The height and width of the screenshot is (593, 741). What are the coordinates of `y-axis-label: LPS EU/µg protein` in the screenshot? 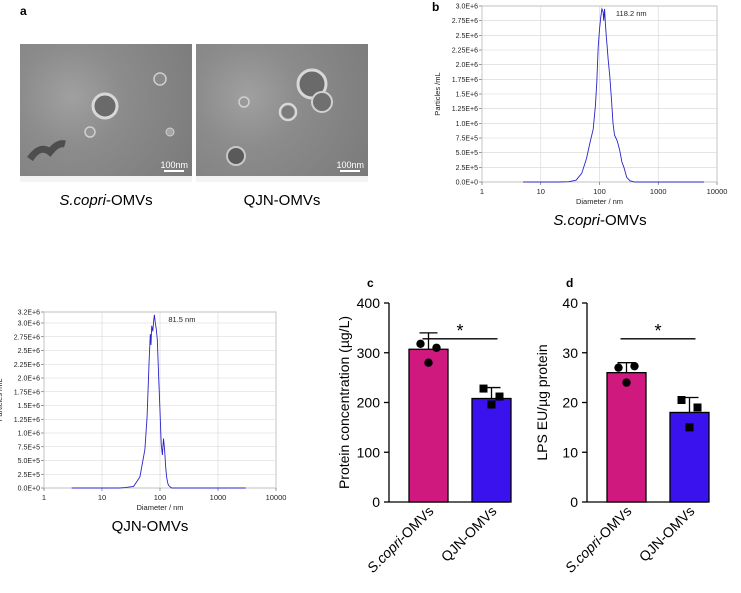 It's located at (542, 402).